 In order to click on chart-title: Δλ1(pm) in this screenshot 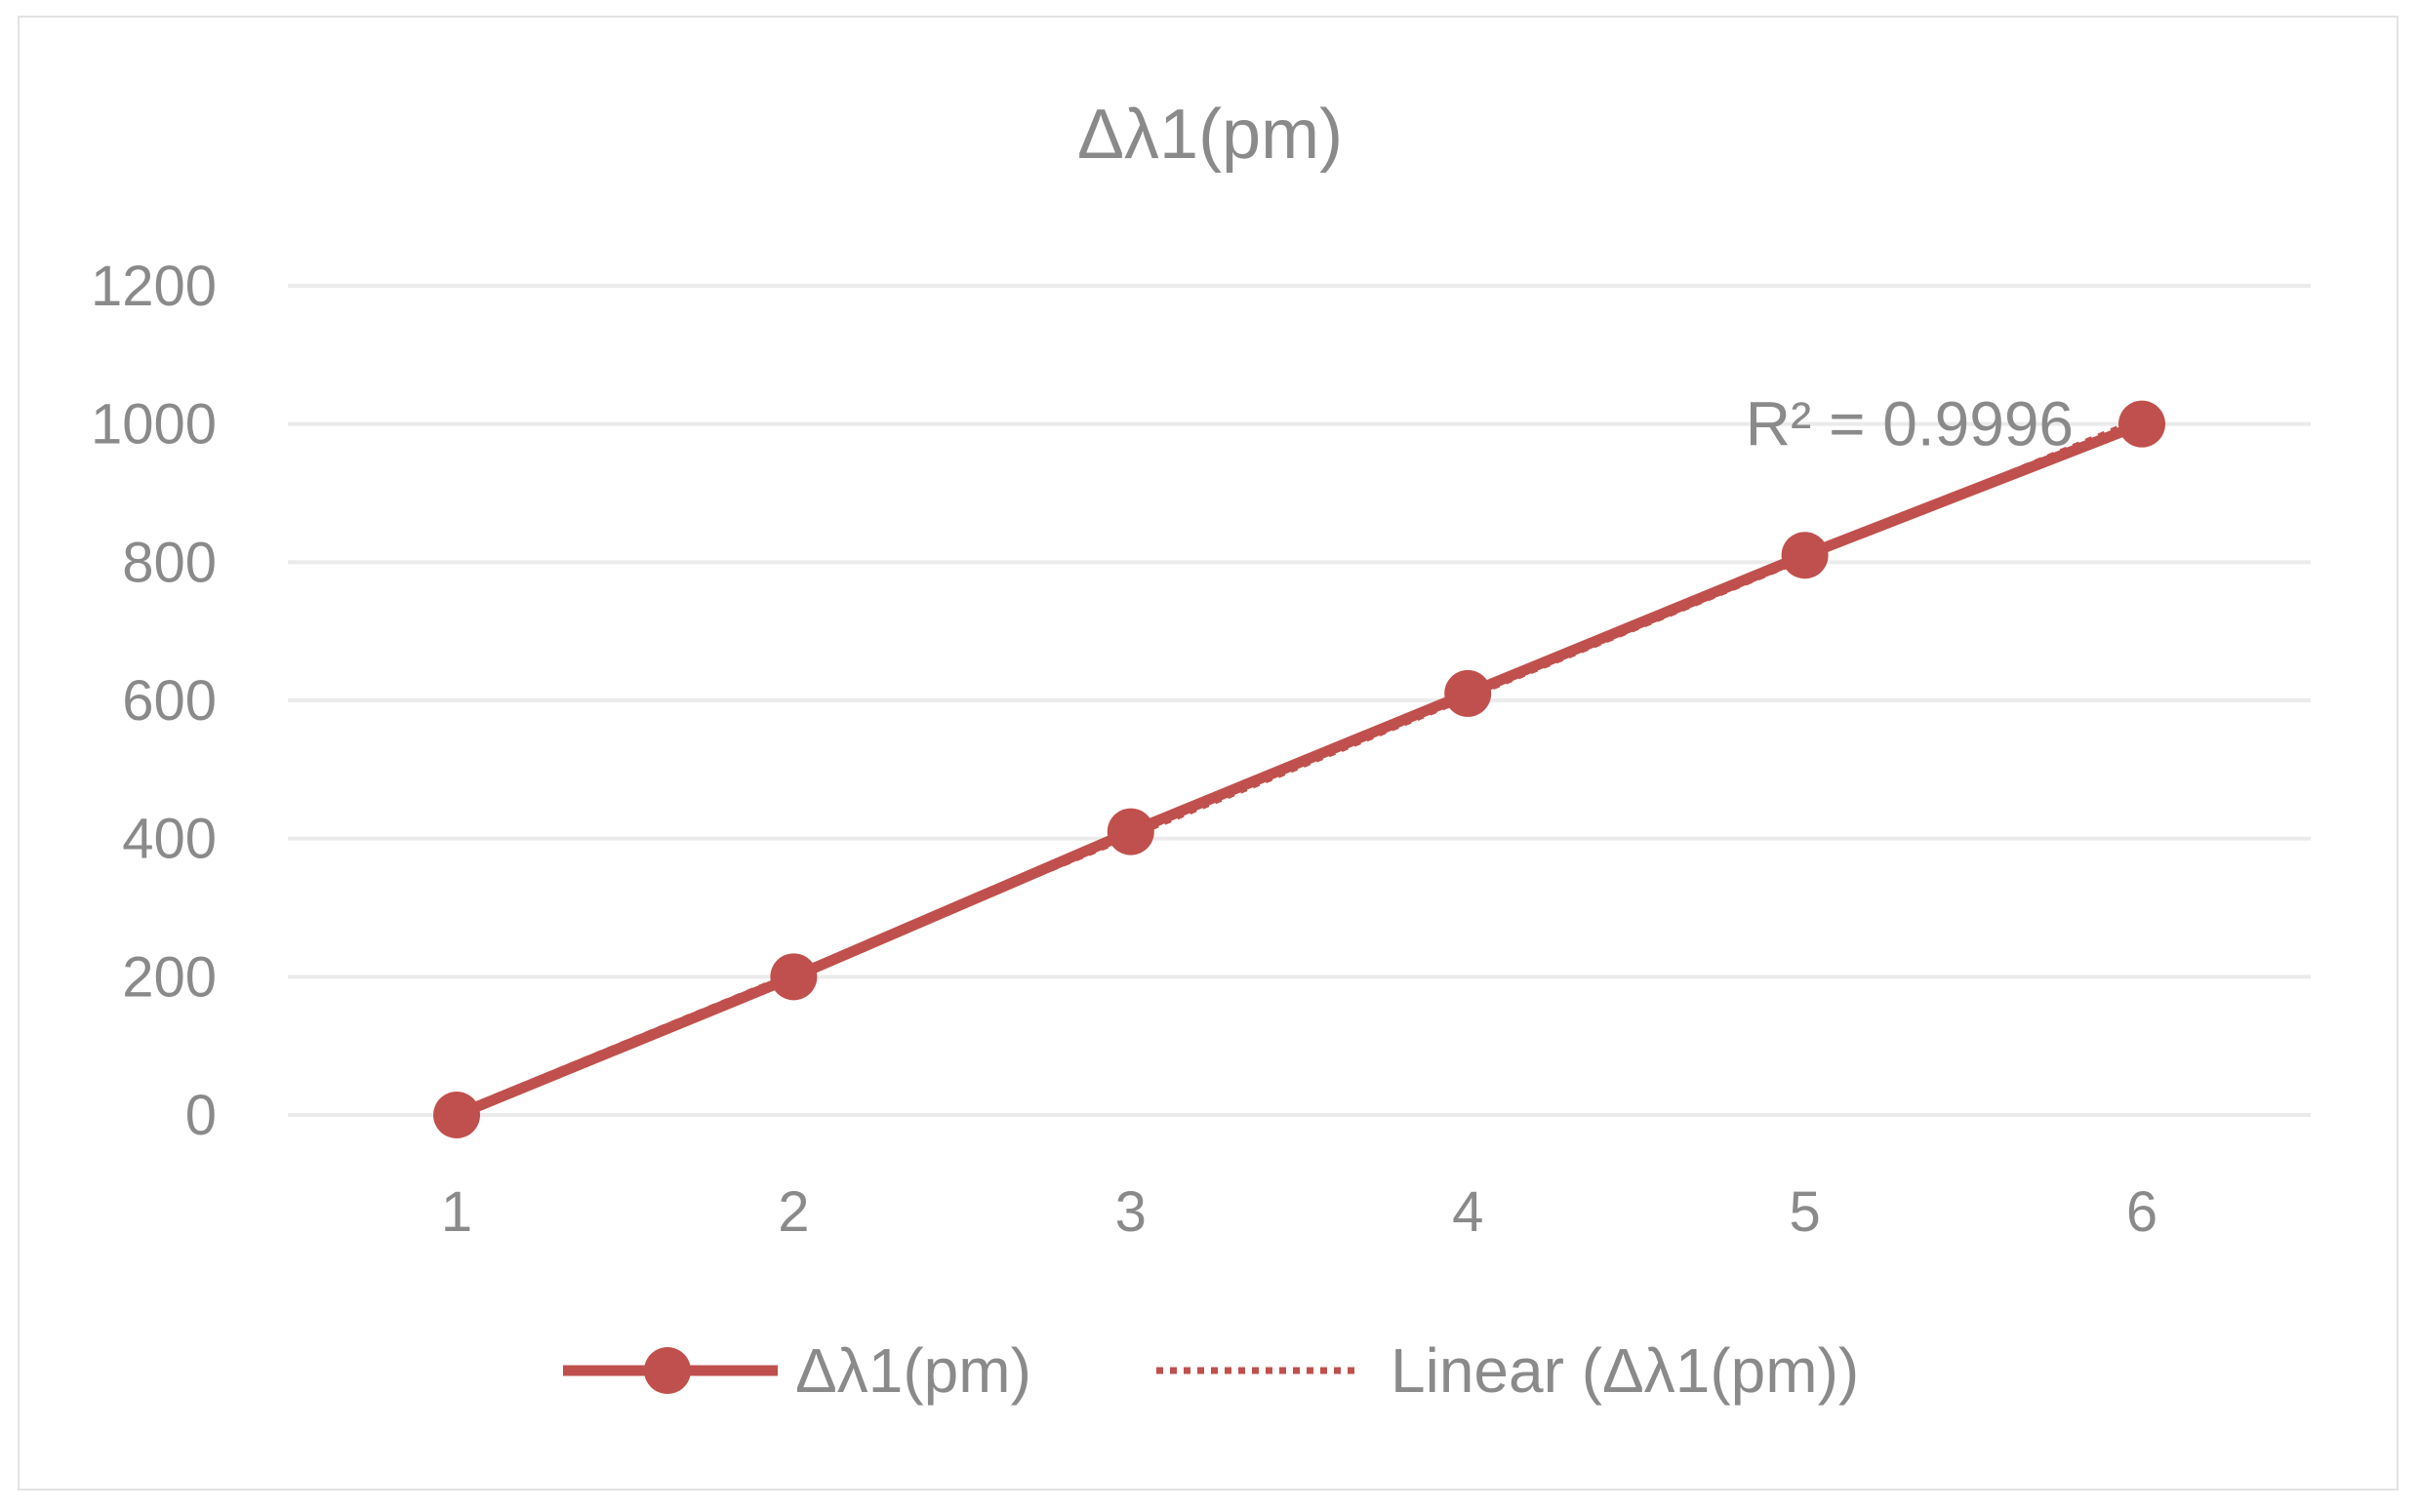, I will do `click(1210, 135)`.